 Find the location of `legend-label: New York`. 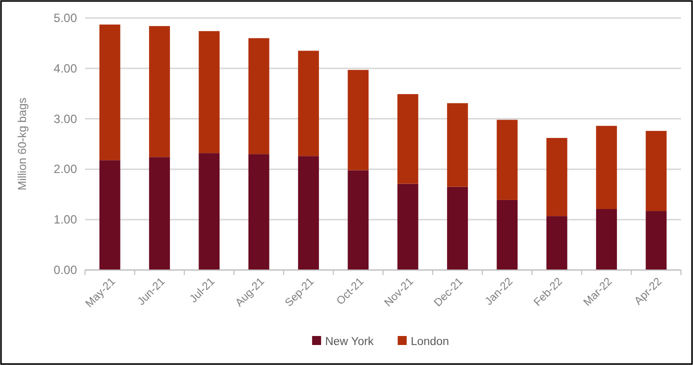

legend-label: New York is located at coordinates (349, 342).